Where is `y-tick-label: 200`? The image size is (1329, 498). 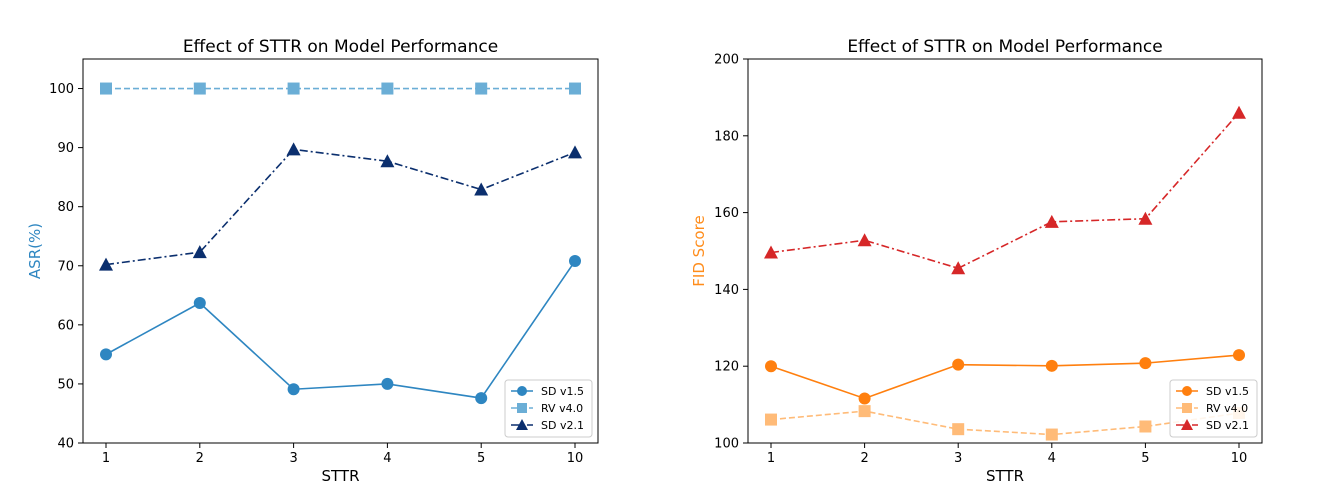 y-tick-label: 200 is located at coordinates (726, 60).